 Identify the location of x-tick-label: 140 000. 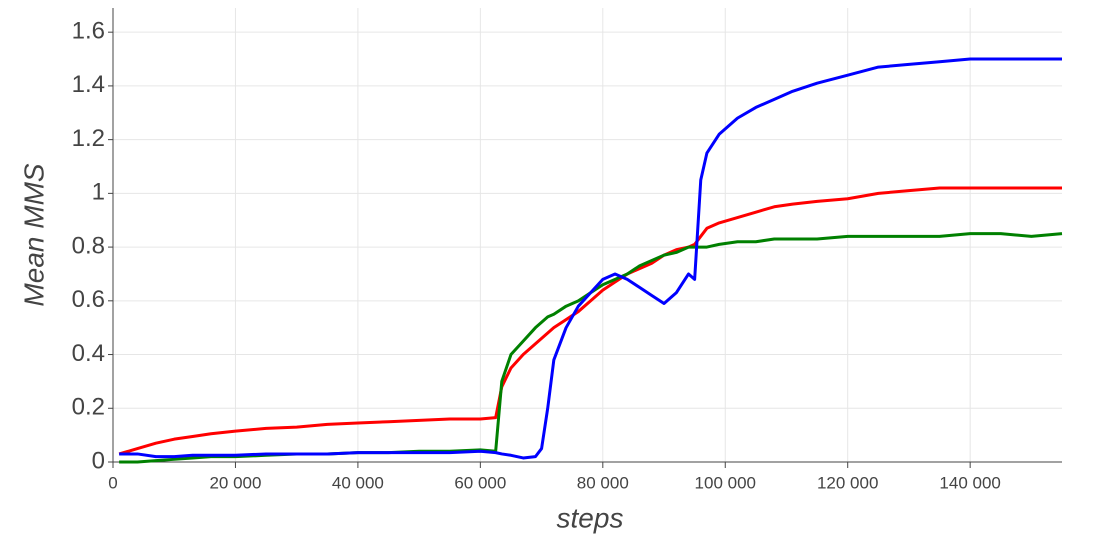
(969, 482).